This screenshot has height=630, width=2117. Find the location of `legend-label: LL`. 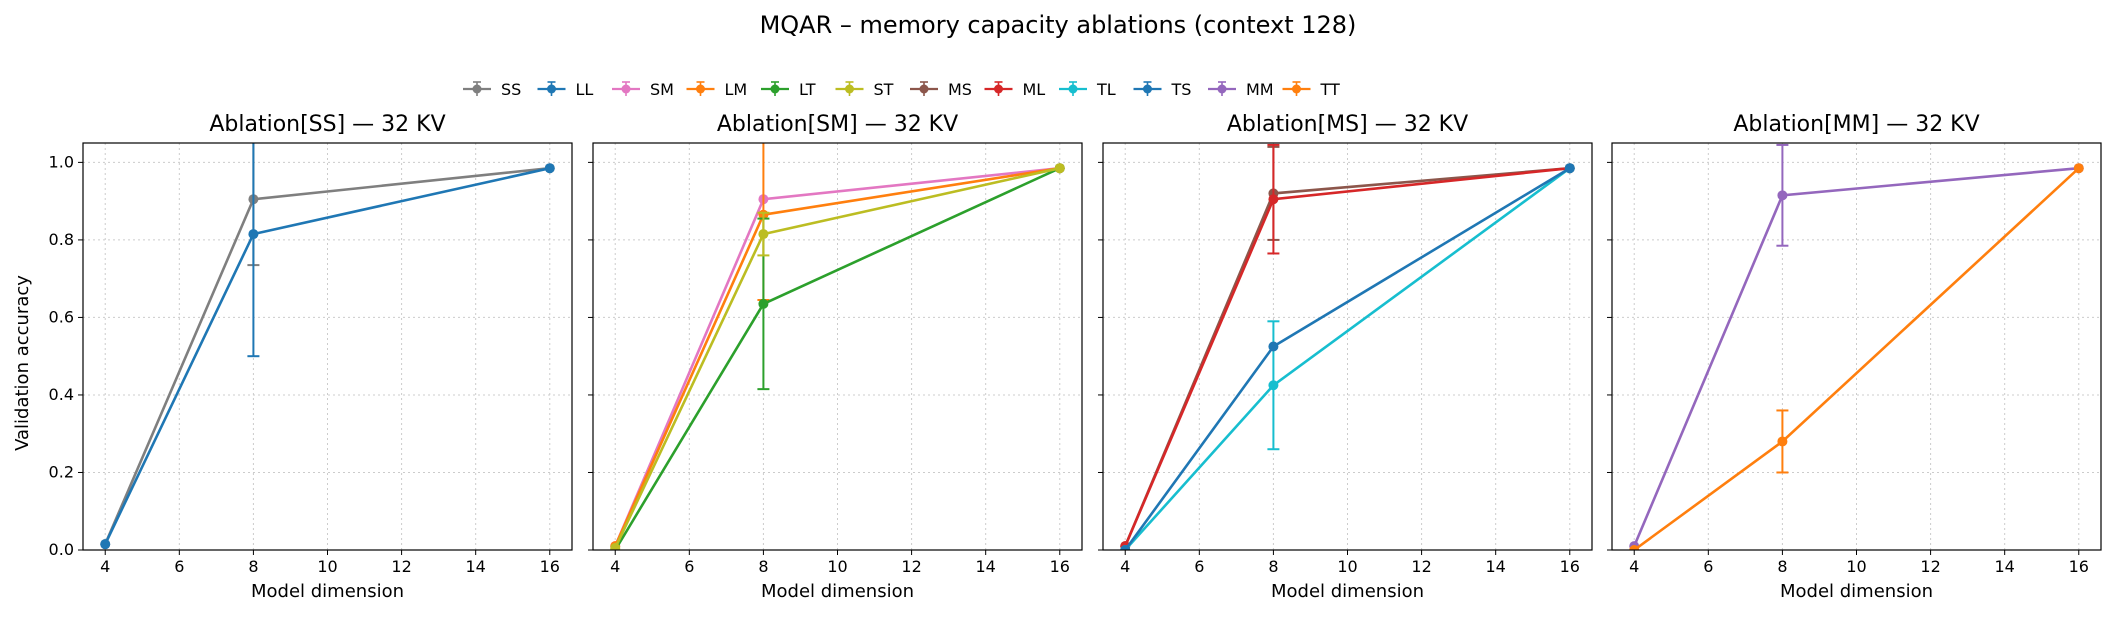

legend-label: LL is located at coordinates (585, 89).